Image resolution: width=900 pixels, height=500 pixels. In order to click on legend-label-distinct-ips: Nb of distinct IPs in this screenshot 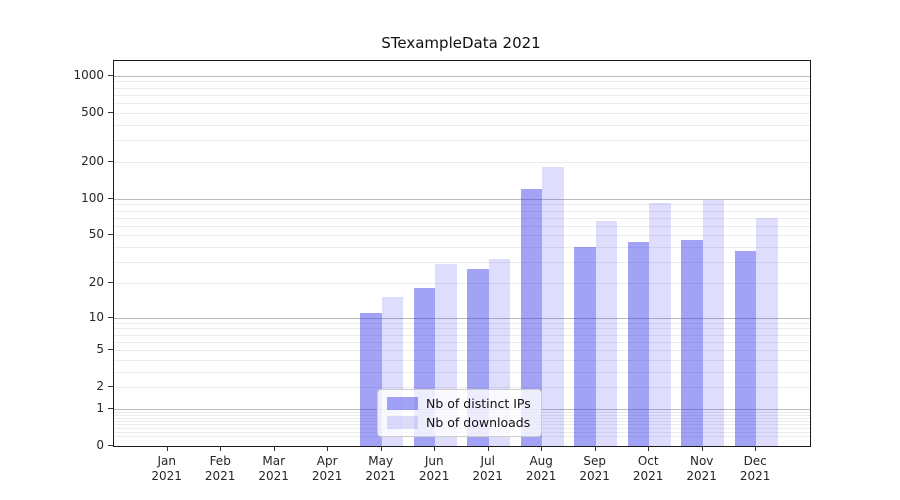, I will do `click(478, 403)`.